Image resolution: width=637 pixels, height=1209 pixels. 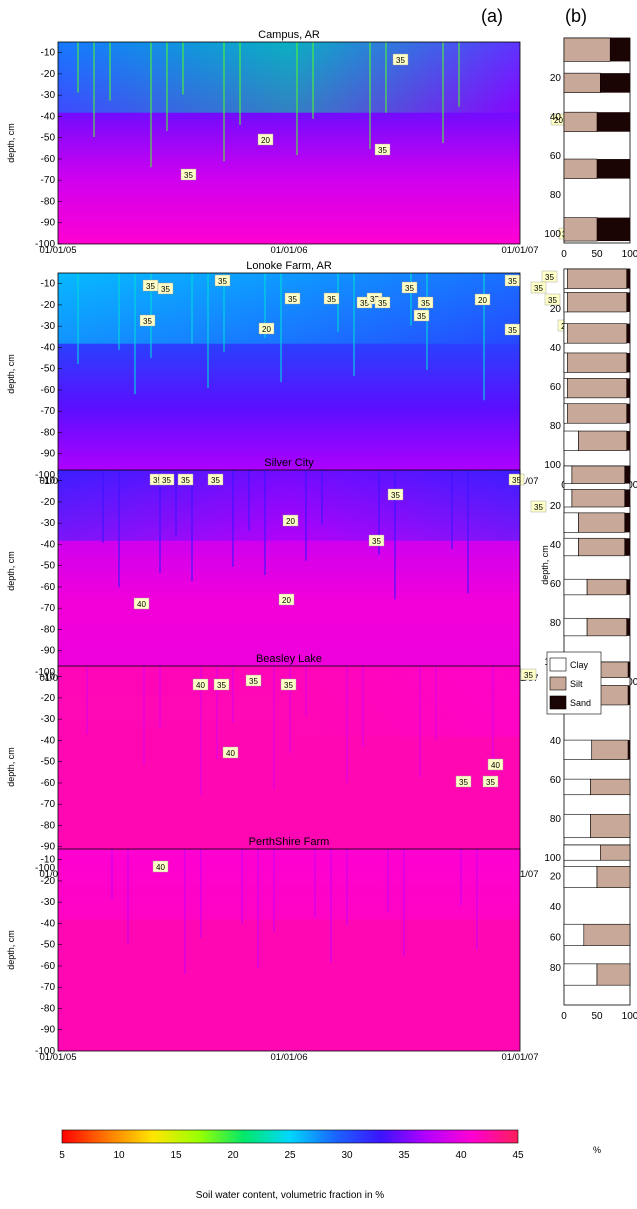 I want to click on depth-tick-label: -30, so click(x=48, y=95).